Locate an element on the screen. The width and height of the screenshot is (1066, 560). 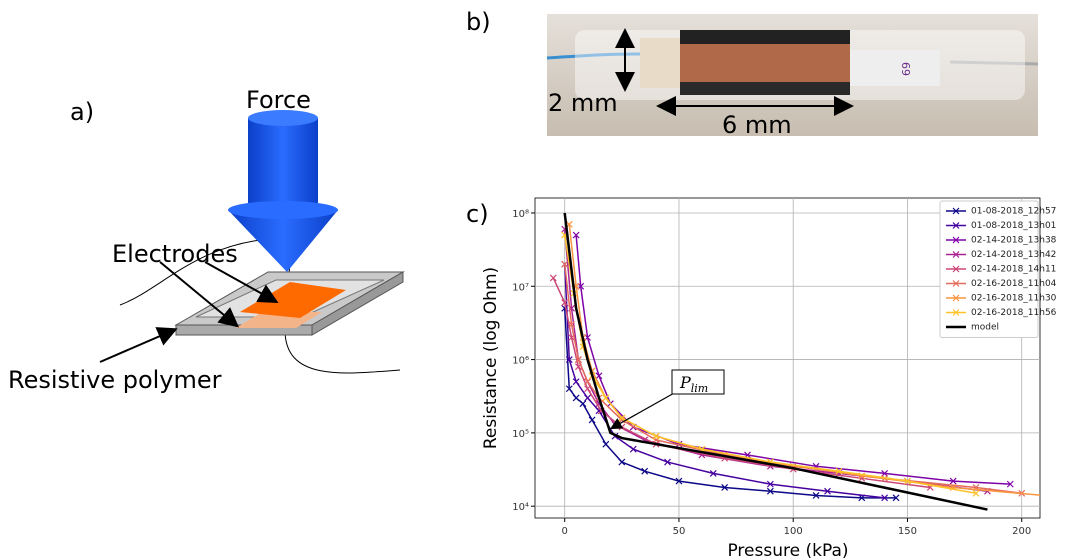
force-flange is located at coordinates (283, 210).